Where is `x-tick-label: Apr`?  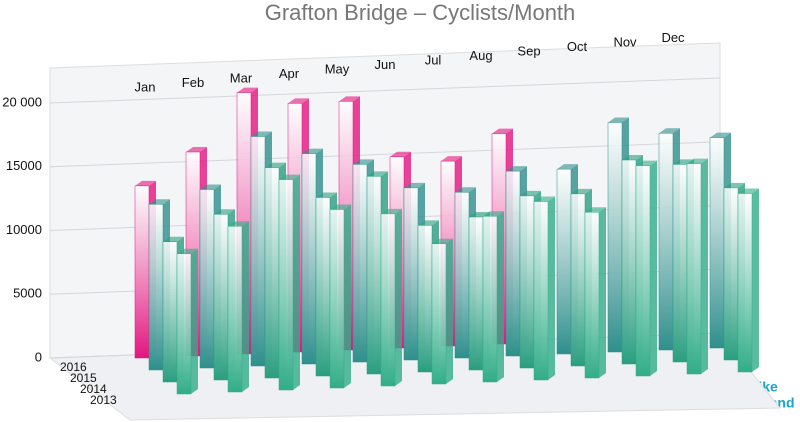
x-tick-label: Apr is located at coordinates (289, 73).